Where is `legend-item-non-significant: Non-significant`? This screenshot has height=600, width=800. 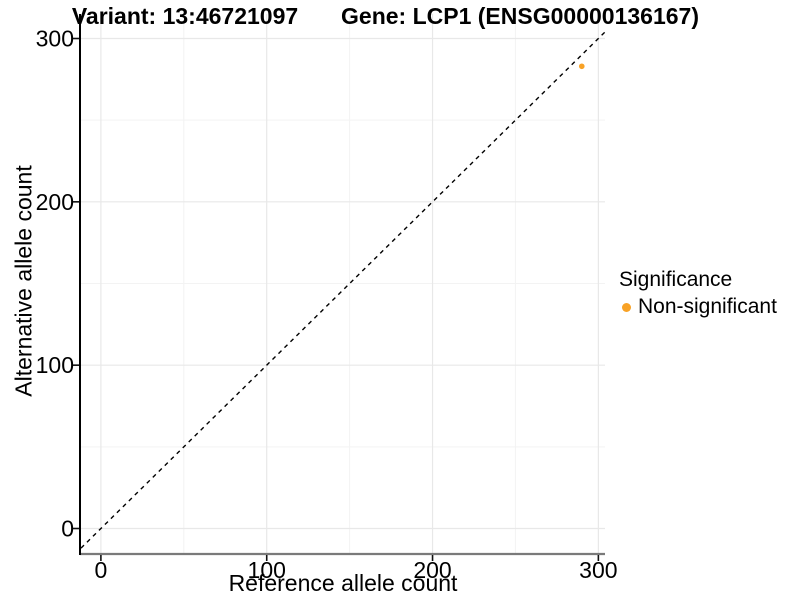 legend-item-non-significant: Non-significant is located at coordinates (698, 307).